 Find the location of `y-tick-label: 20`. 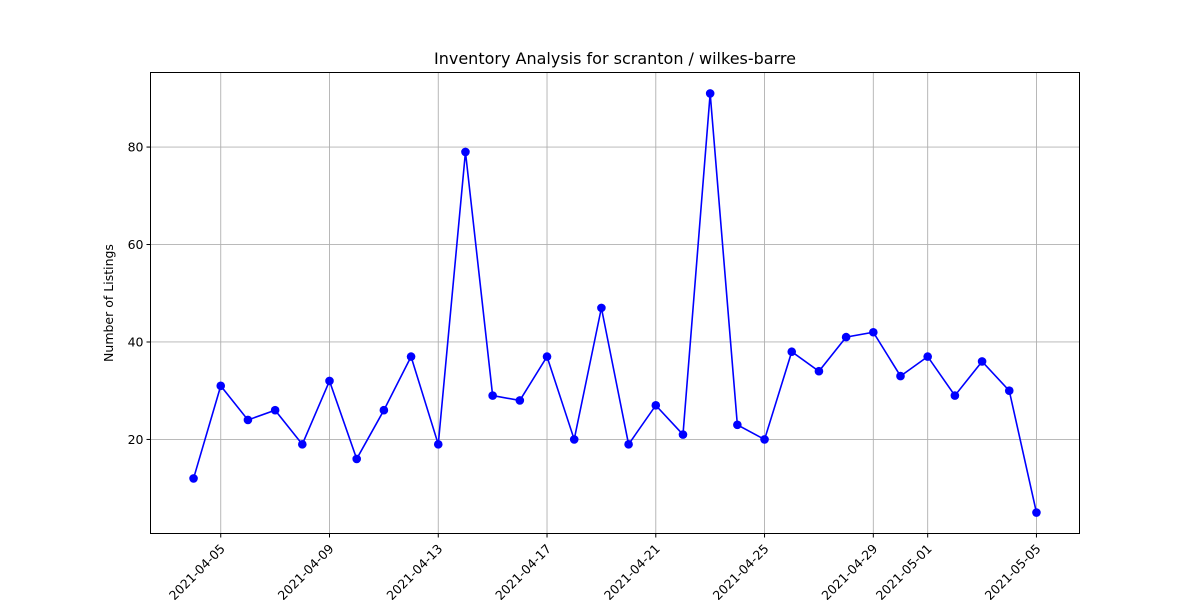

y-tick-label: 20 is located at coordinates (136, 439).